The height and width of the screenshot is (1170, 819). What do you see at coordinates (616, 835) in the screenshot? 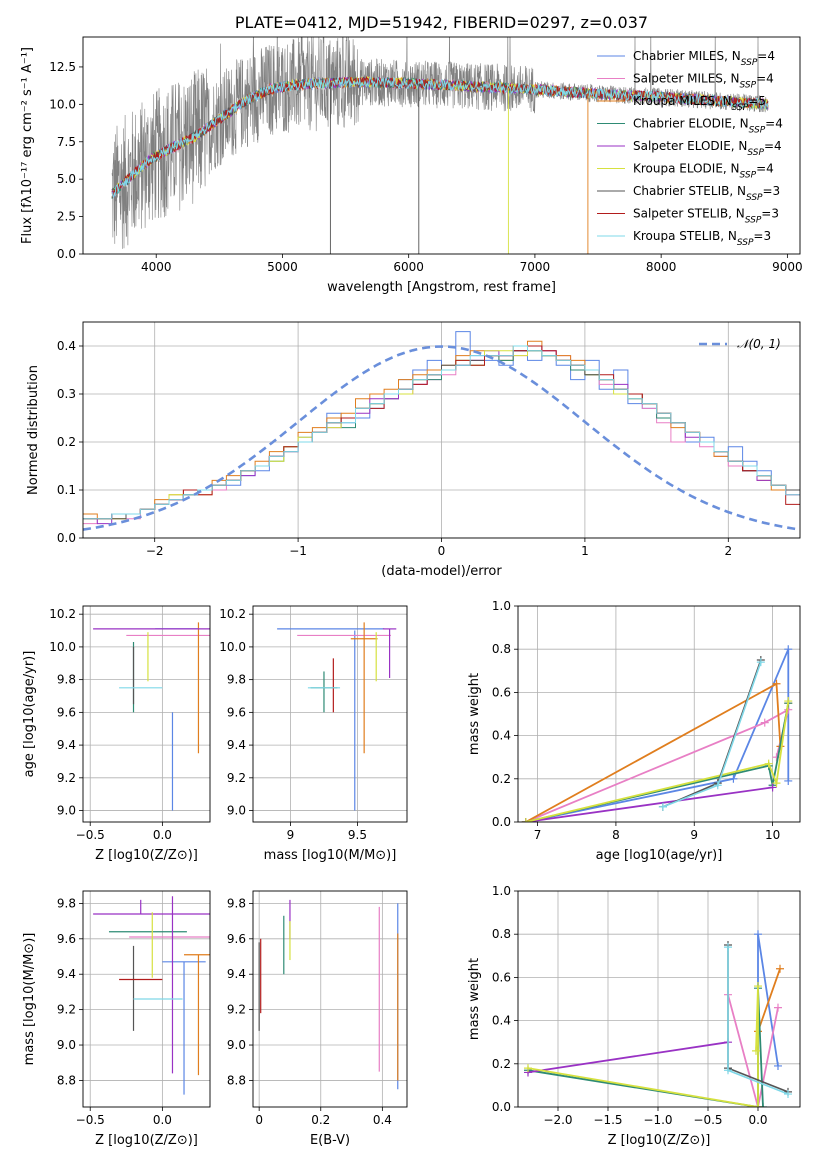
I see `x-tick-label: 8` at bounding box center [616, 835].